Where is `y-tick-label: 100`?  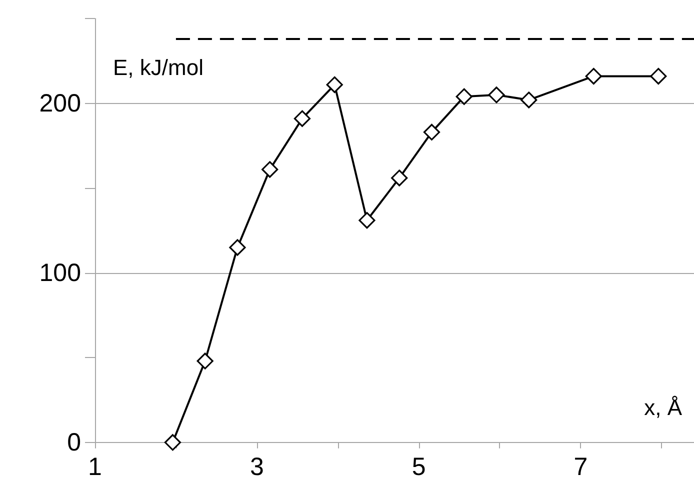
y-tick-label: 100 is located at coordinates (60, 272).